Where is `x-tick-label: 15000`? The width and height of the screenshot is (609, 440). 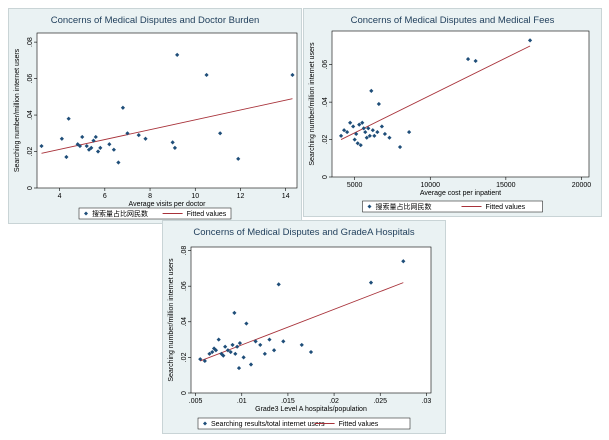
x-tick-label: 15000 is located at coordinates (506, 185).